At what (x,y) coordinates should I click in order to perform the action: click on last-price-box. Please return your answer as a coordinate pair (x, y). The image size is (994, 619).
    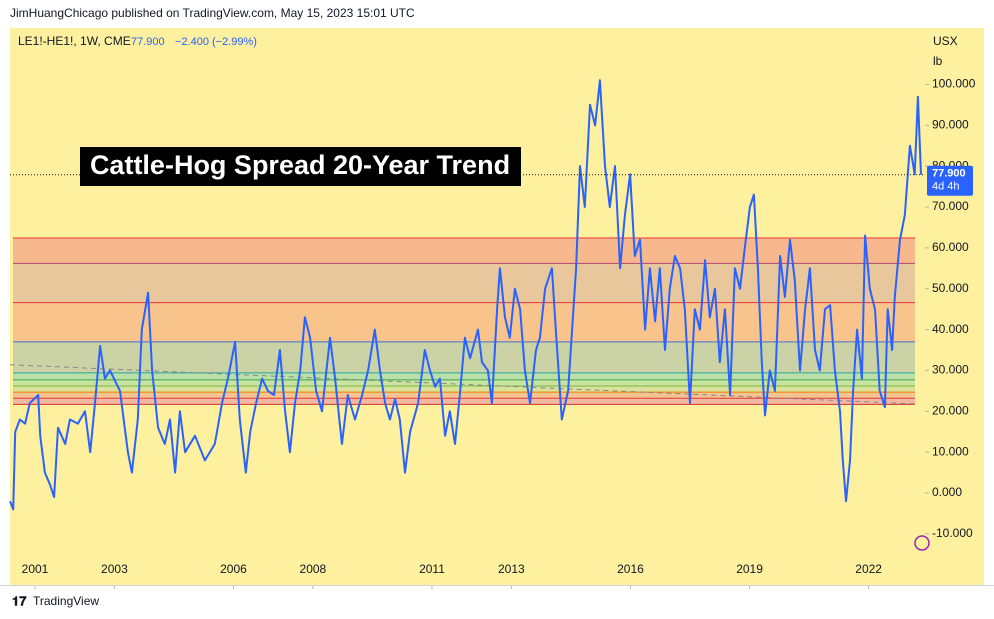
    Looking at the image, I should click on (950, 180).